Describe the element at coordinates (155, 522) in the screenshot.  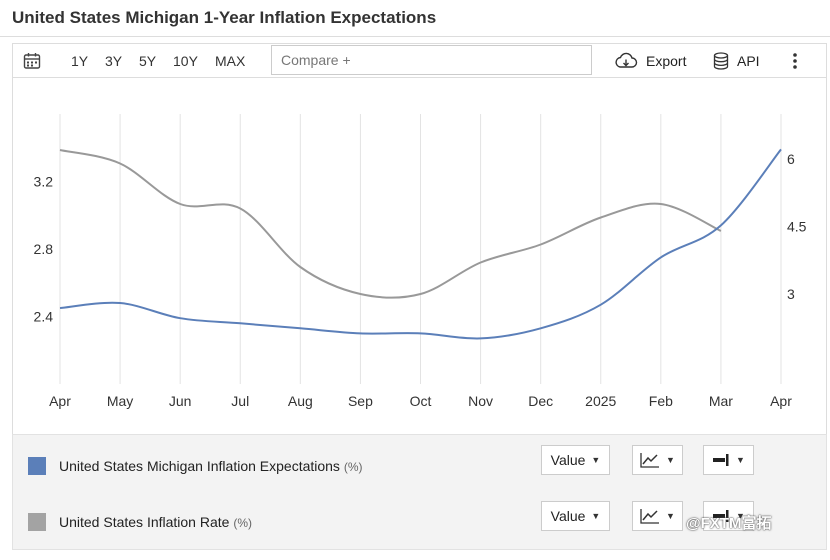
I see `legend-label: United States Inflation Rate (%)` at that location.